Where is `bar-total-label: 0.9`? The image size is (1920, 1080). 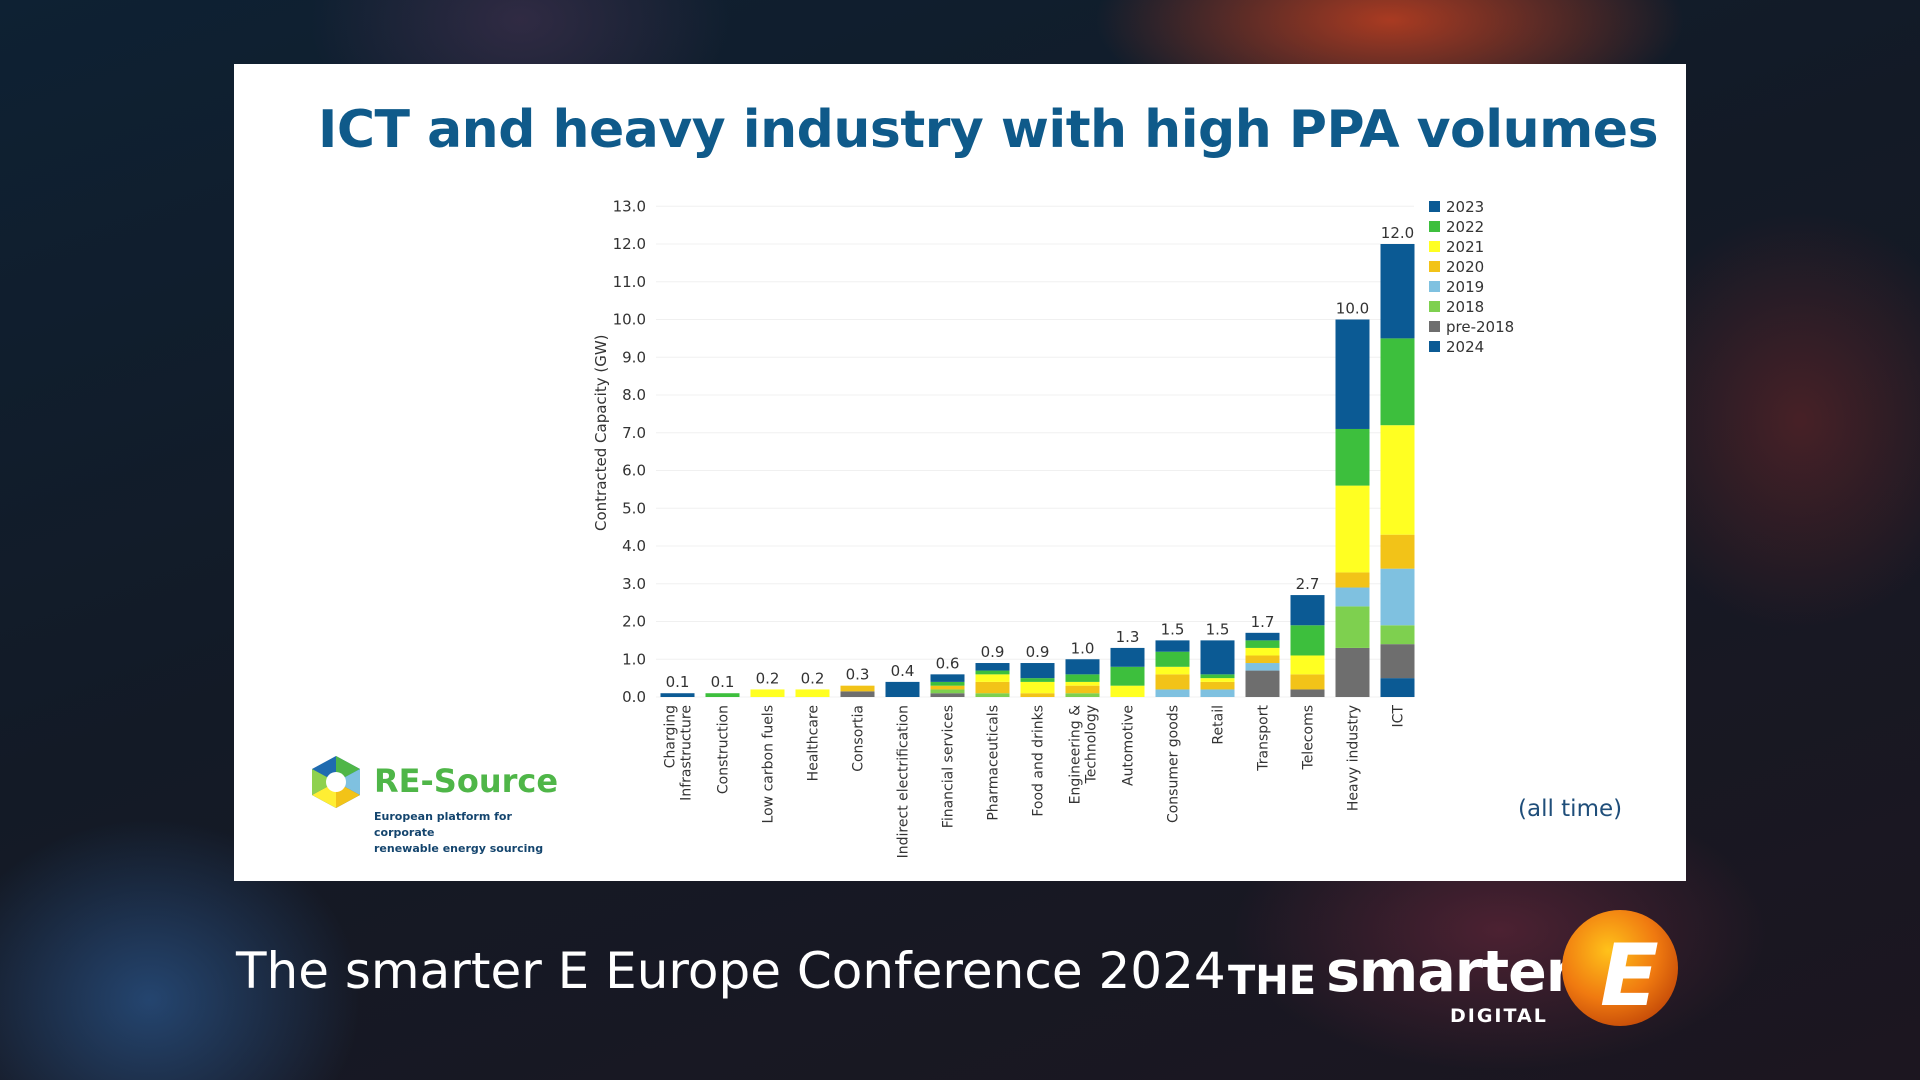
bar-total-label: 0.9 is located at coordinates (1038, 652).